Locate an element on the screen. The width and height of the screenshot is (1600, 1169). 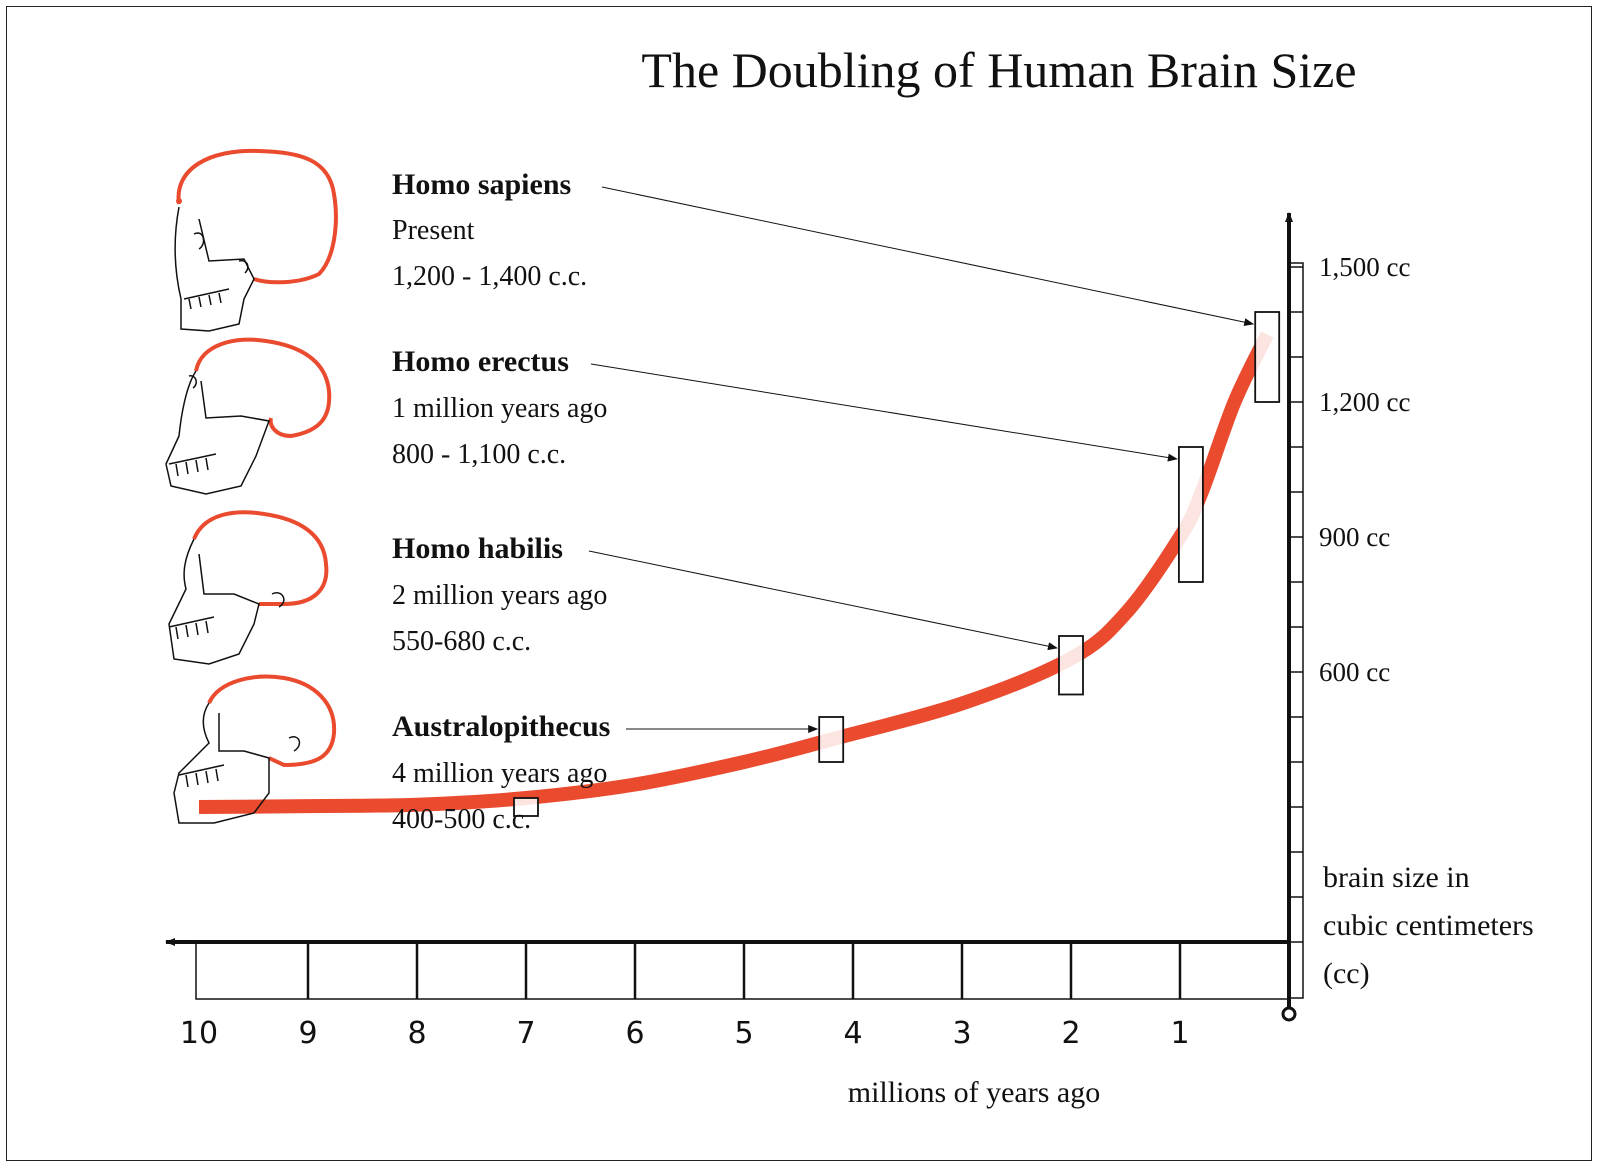
y-tick-label: 600 cc is located at coordinates (1354, 672).